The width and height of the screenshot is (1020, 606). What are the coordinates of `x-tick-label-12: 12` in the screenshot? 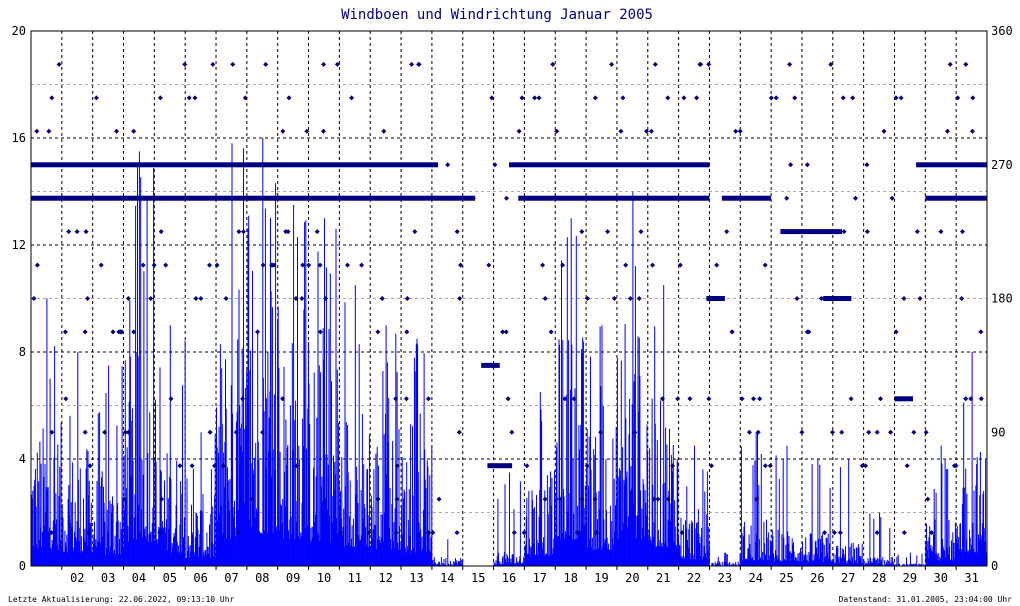 It's located at (385, 578).